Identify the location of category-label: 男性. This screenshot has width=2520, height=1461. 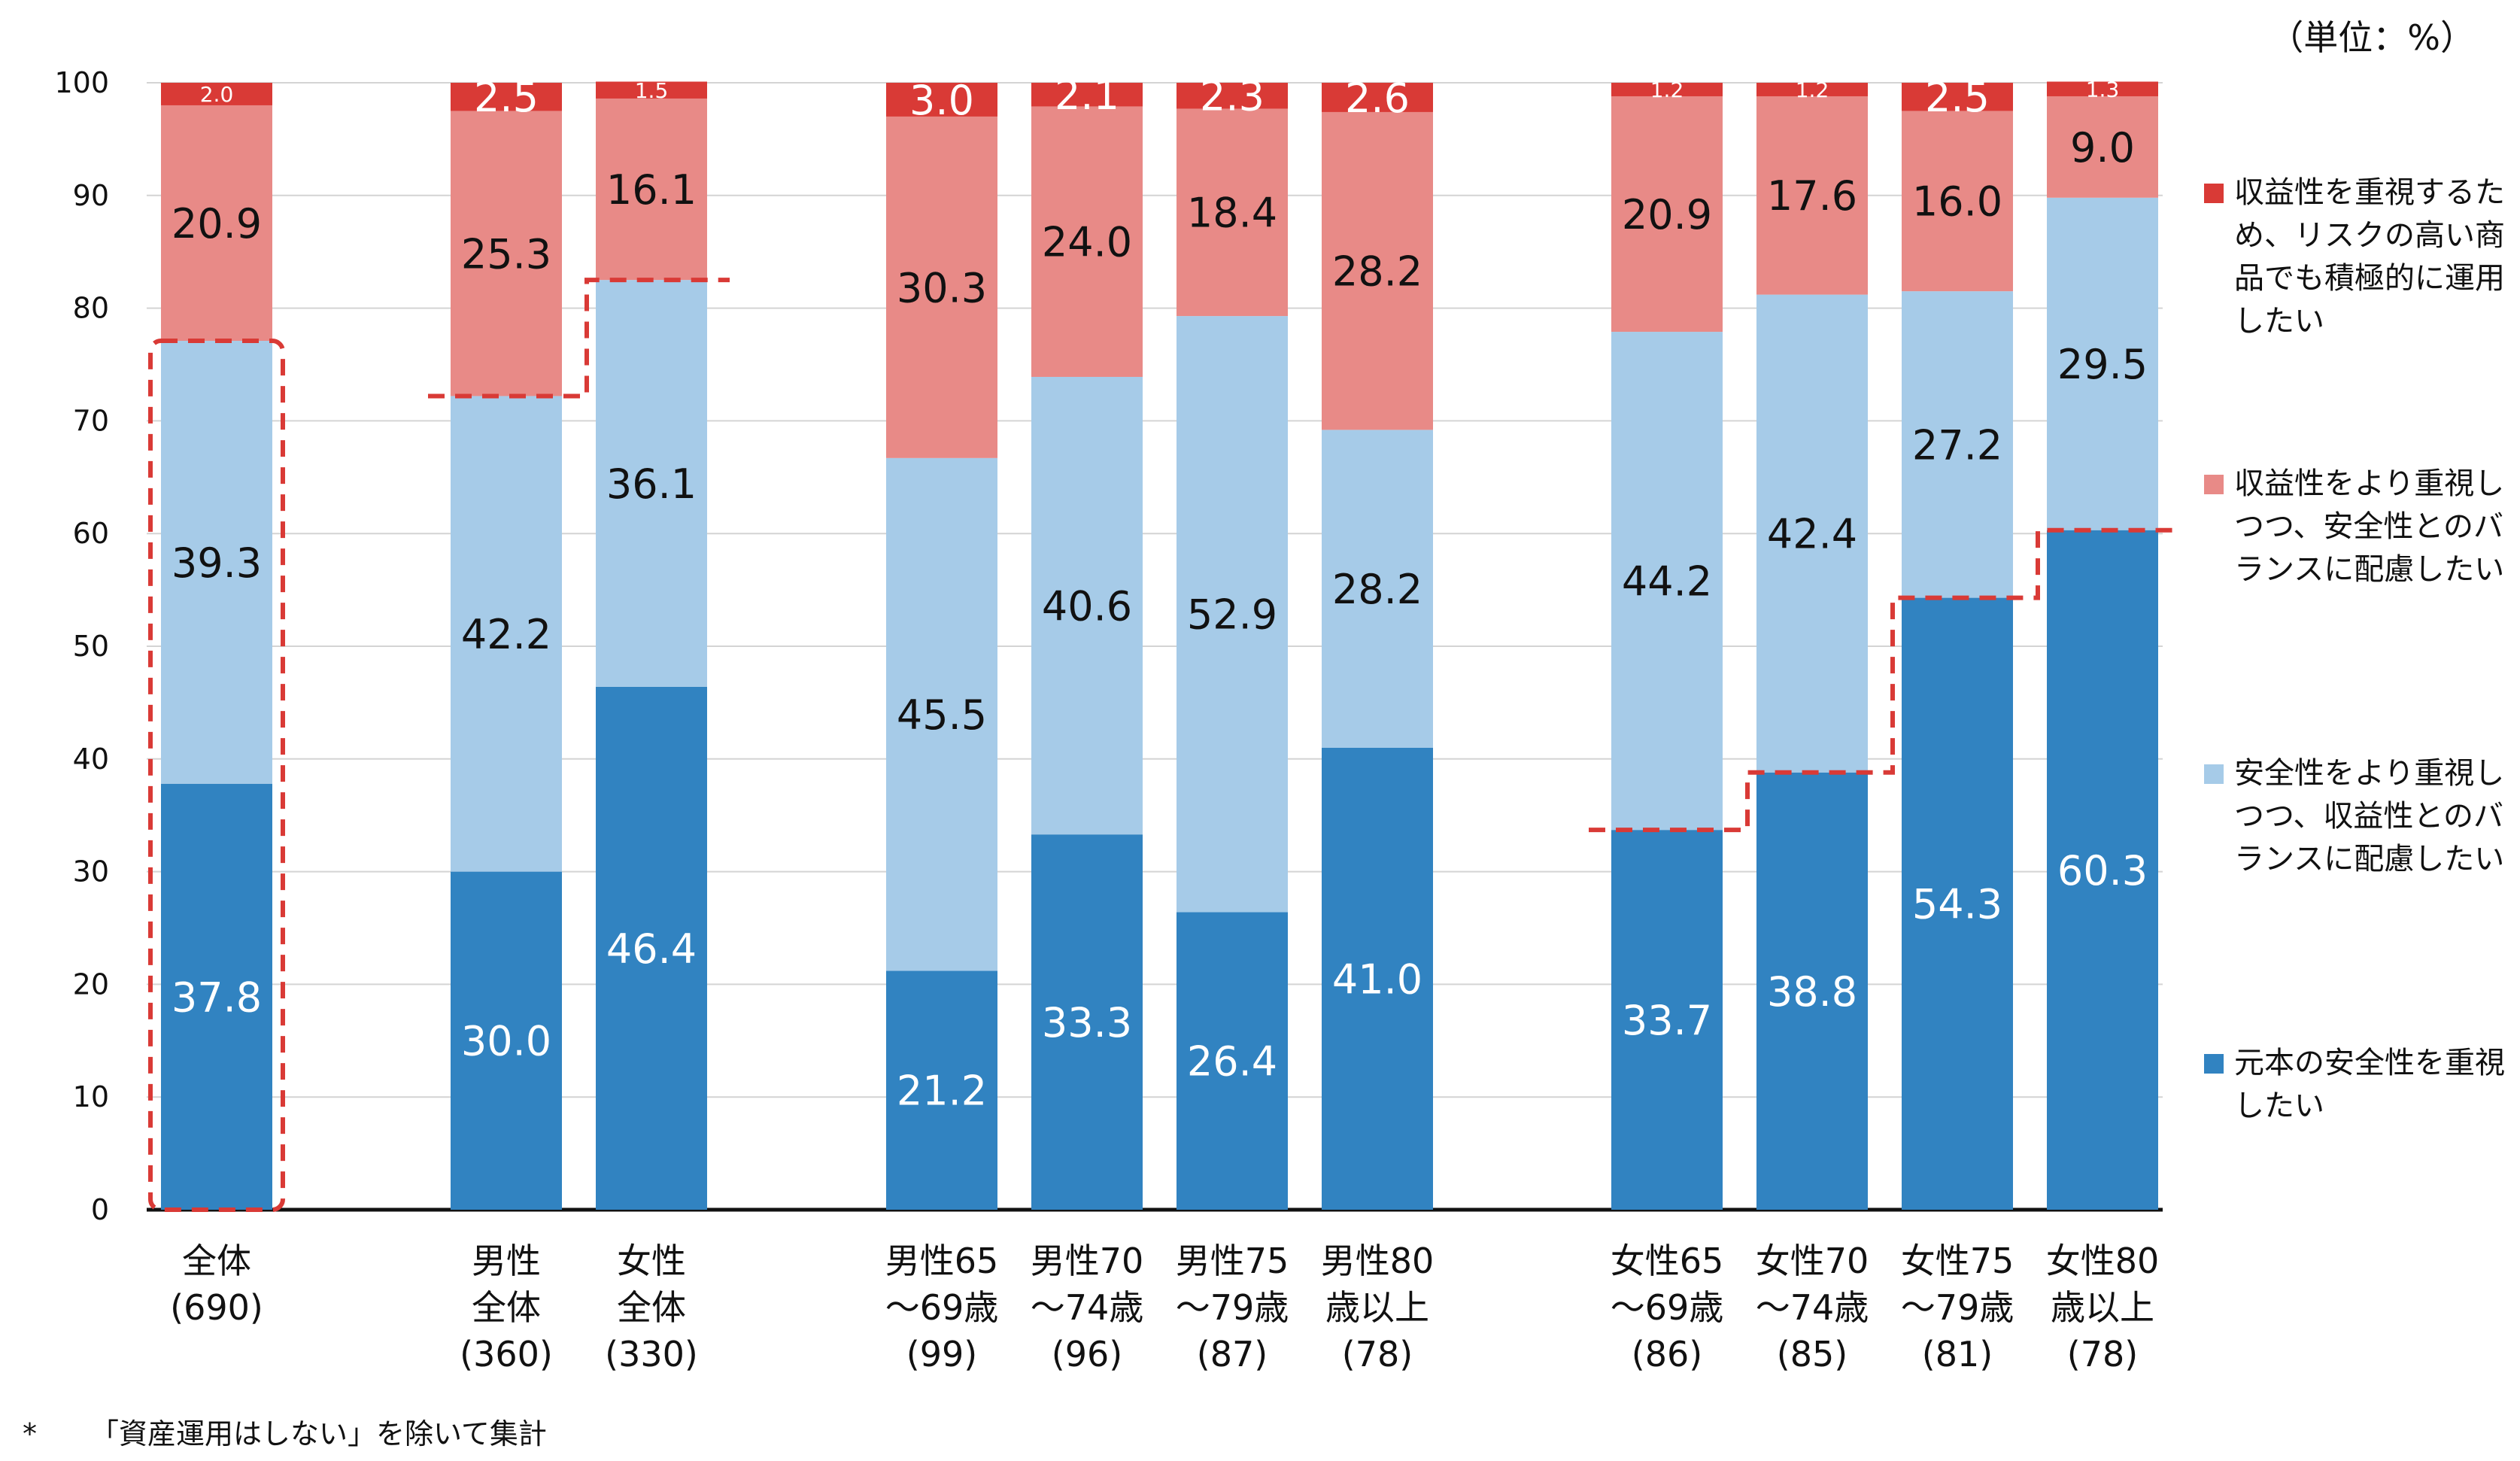
(506, 1261).